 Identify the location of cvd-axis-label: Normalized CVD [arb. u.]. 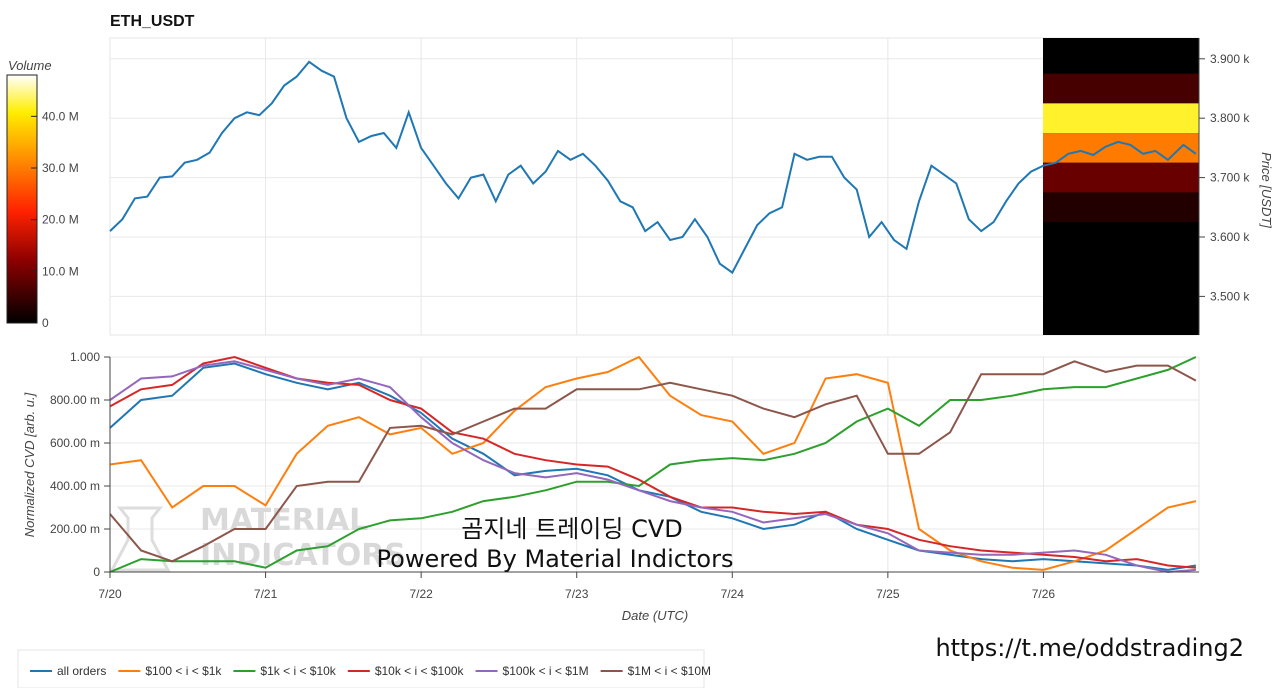
(29, 464).